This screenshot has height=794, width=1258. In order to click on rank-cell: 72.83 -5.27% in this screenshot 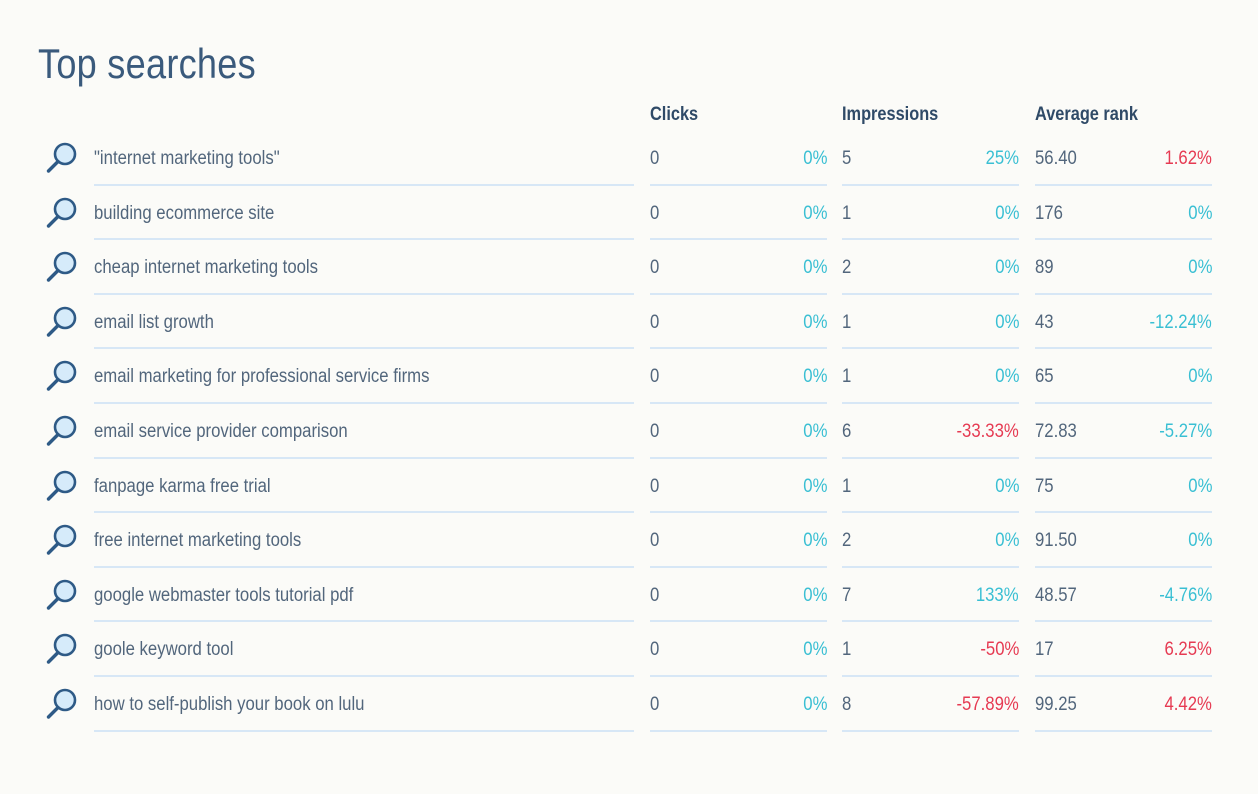, I will do `click(1123, 431)`.